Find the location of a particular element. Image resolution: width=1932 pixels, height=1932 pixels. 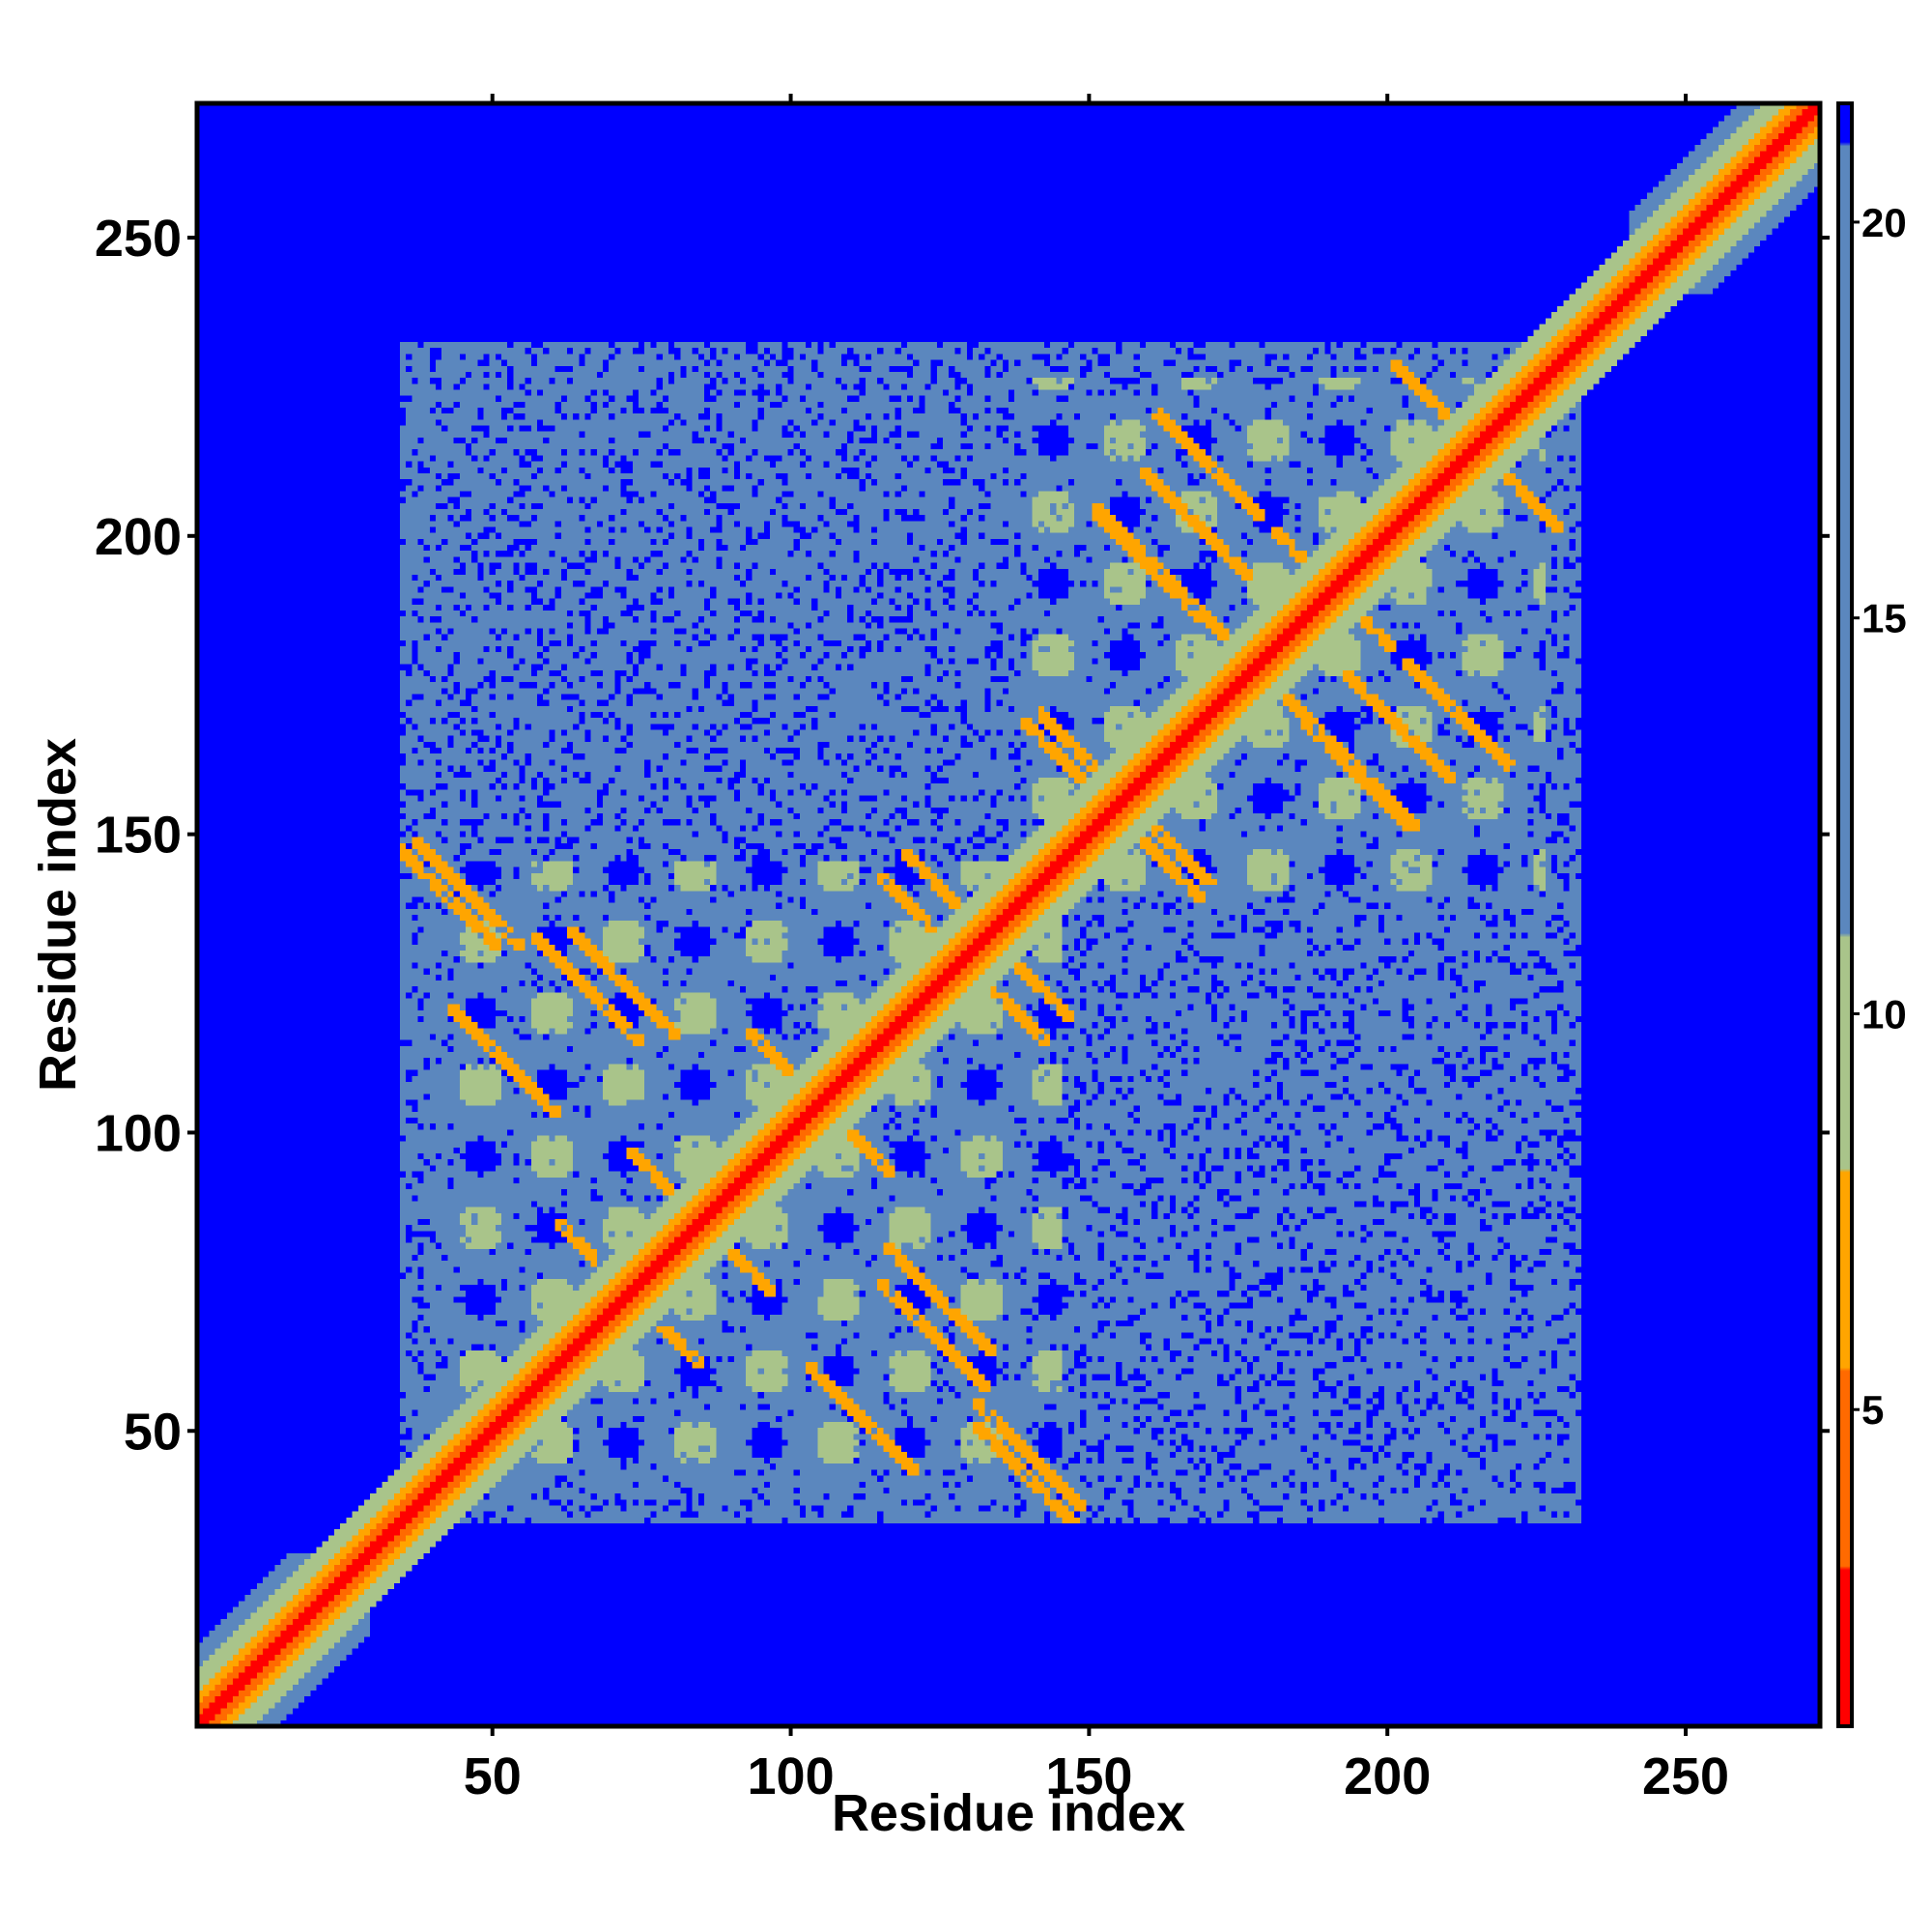

colorbar-frame is located at coordinates (1845, 914).